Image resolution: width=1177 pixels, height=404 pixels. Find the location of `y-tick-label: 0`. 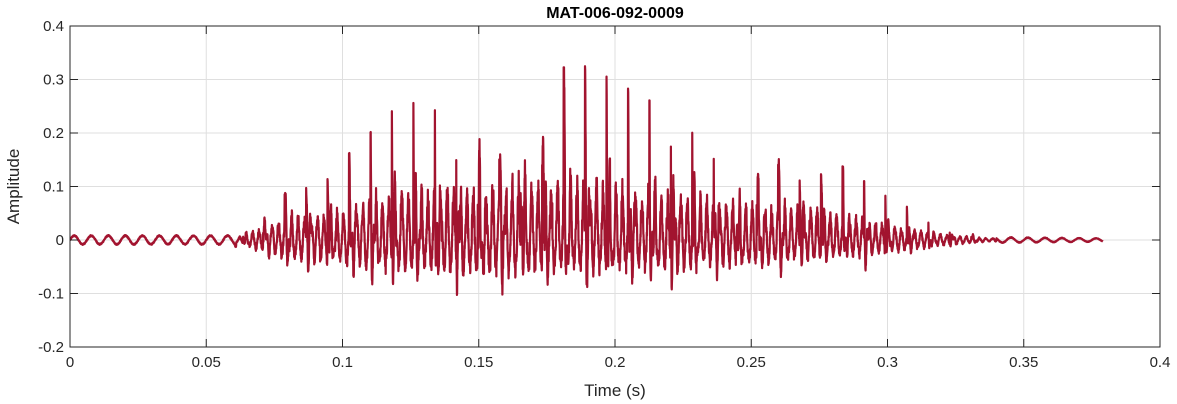

y-tick-label: 0 is located at coordinates (60, 240).